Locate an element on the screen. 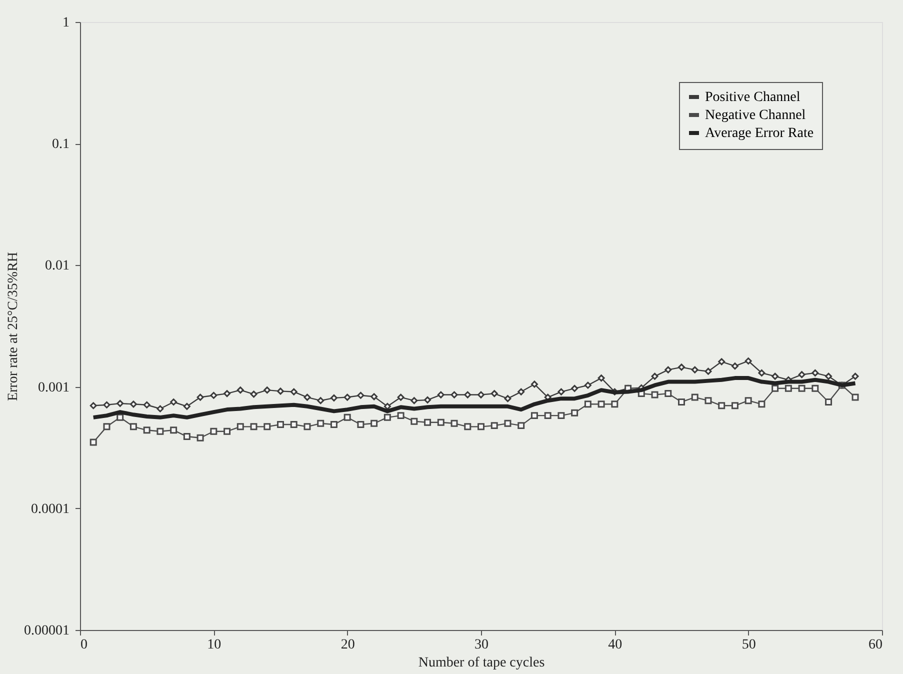  x-tick-label: 20 is located at coordinates (347, 645).